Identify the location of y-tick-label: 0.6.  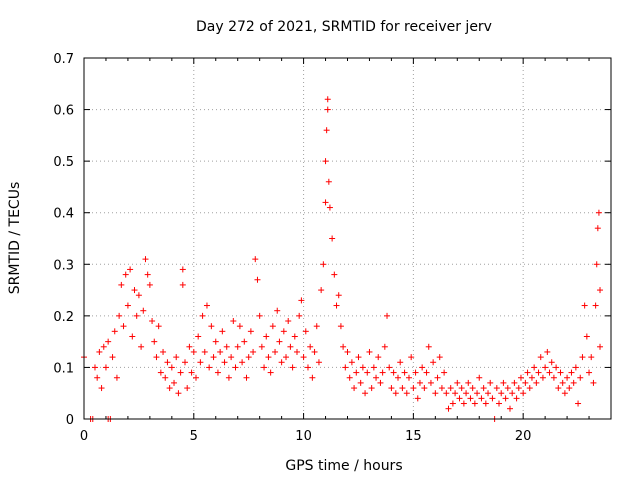
(63, 111).